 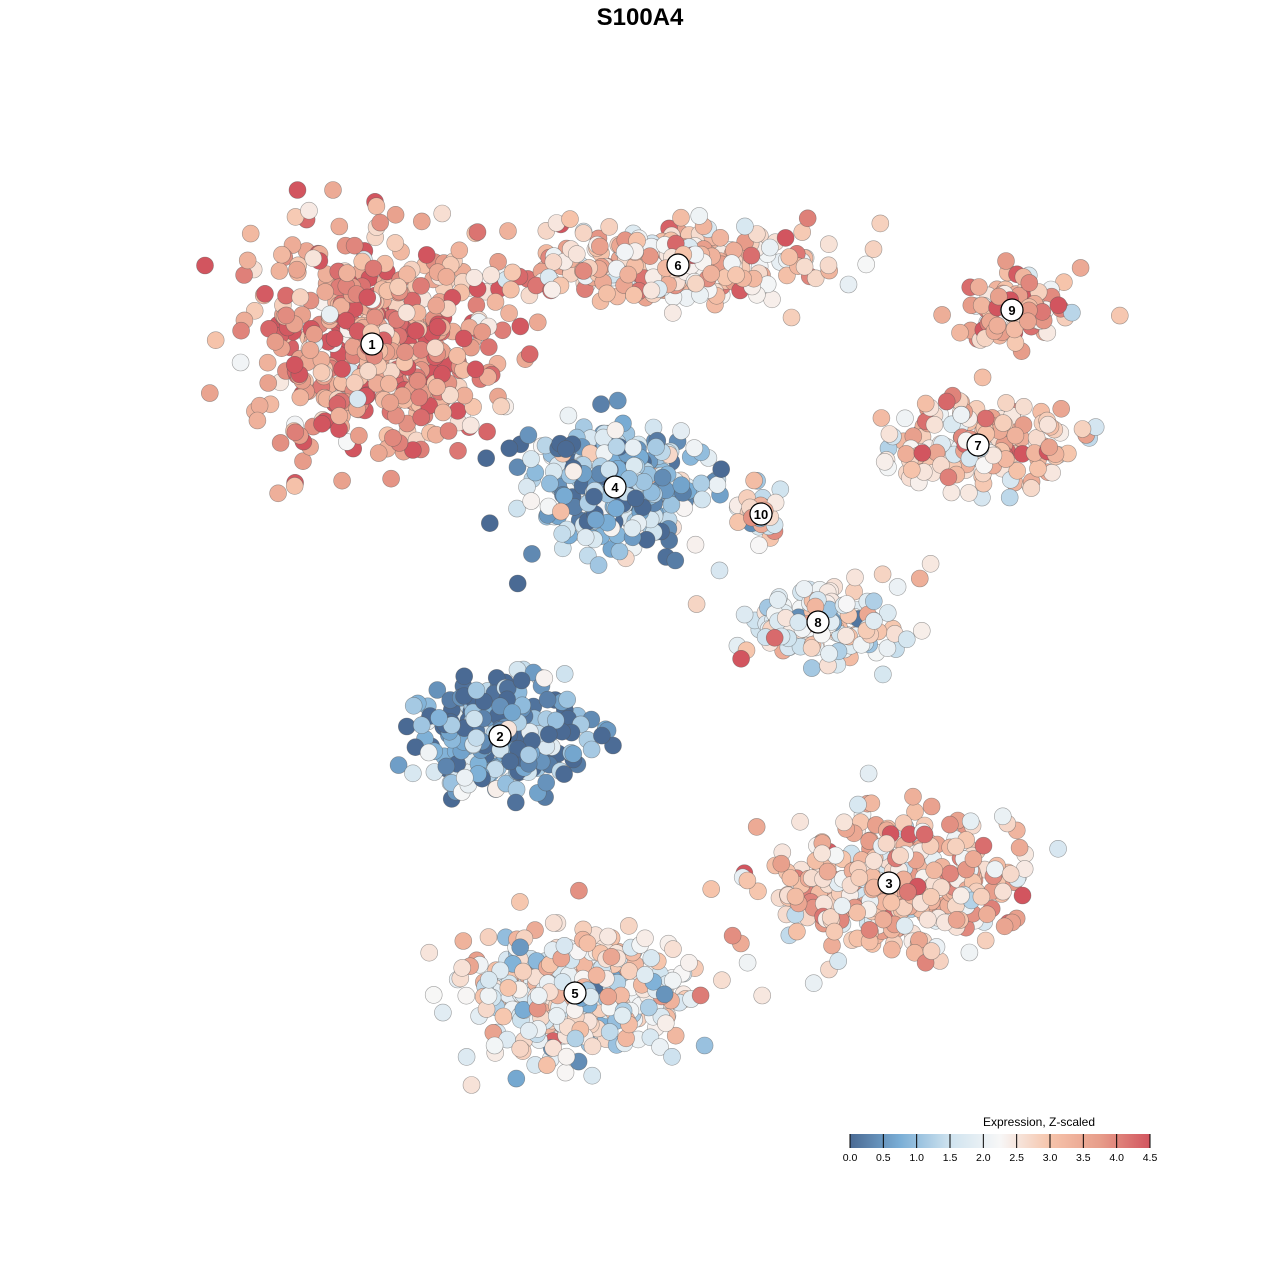 I want to click on legend-tick-label: 0.0, so click(x=850, y=1158).